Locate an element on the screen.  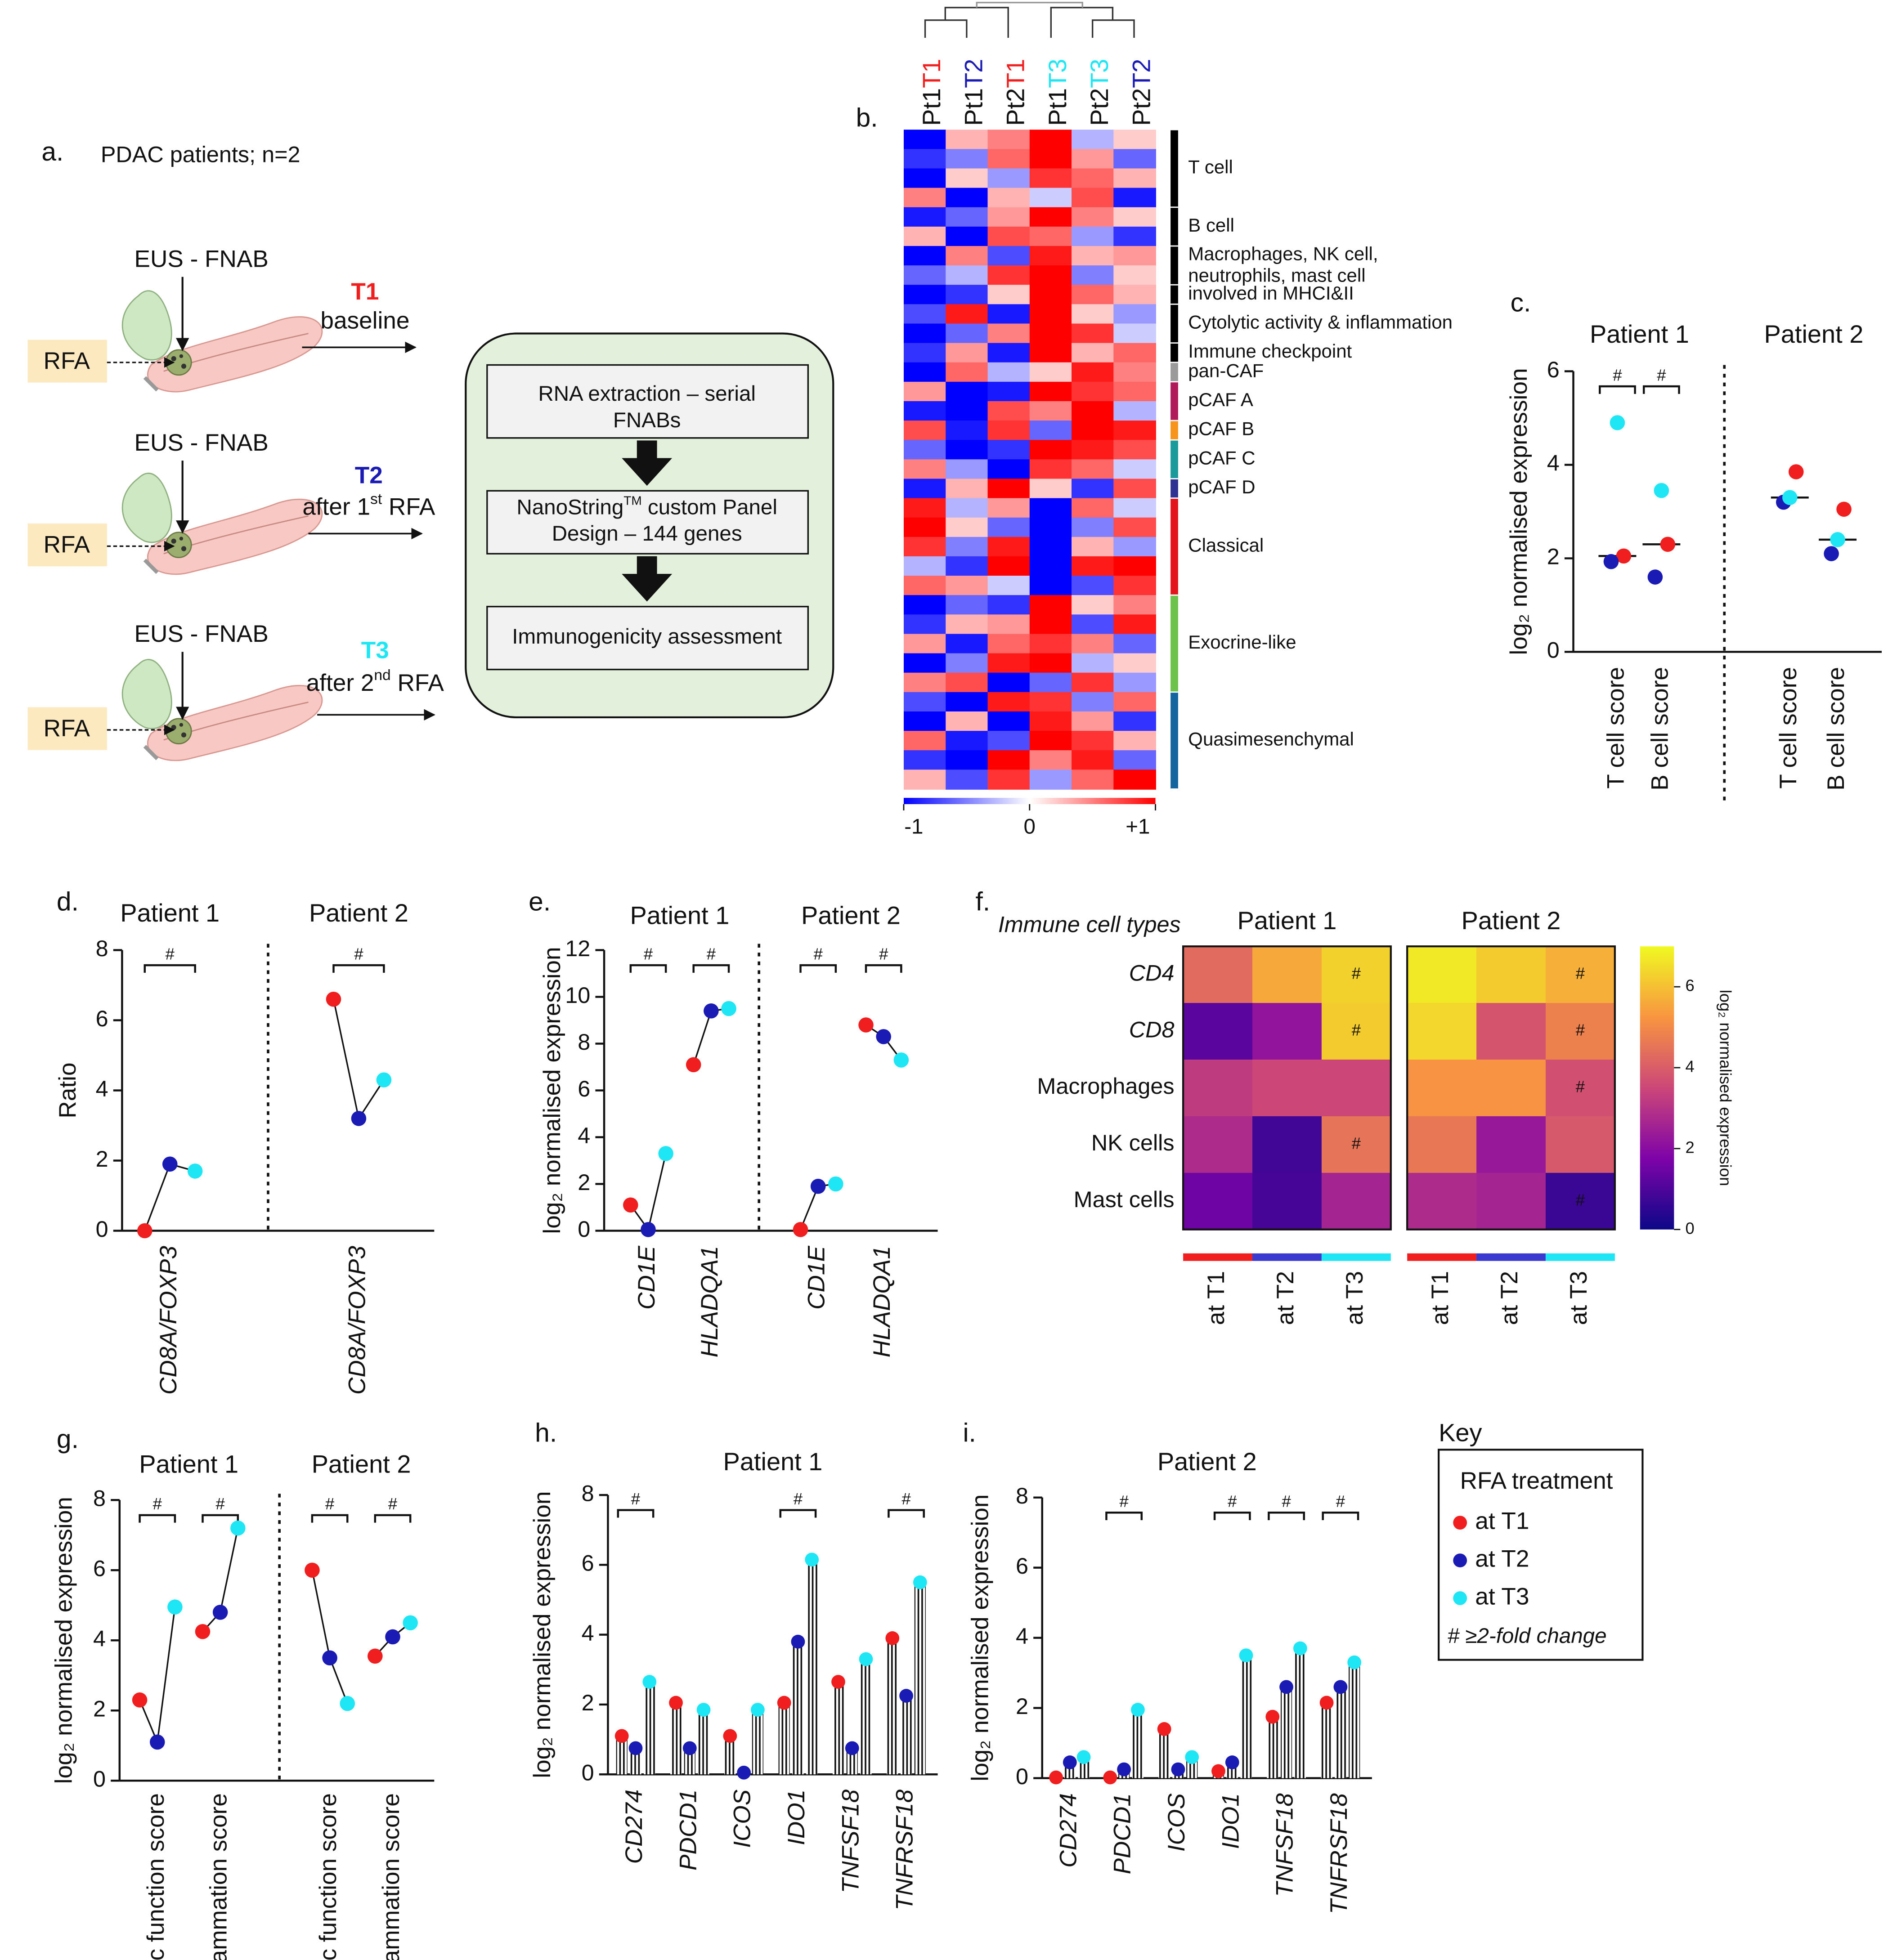
x-tick-label: TNFRSF18 is located at coordinates (1339, 1853).